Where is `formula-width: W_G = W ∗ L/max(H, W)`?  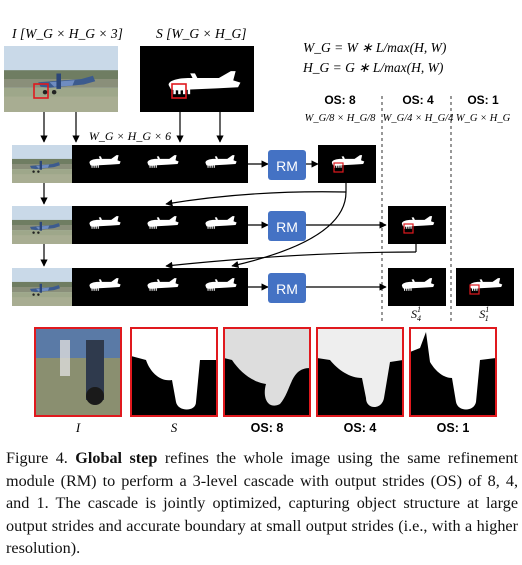 formula-width: W_G = W ∗ L/max(H, W) is located at coordinates (375, 47).